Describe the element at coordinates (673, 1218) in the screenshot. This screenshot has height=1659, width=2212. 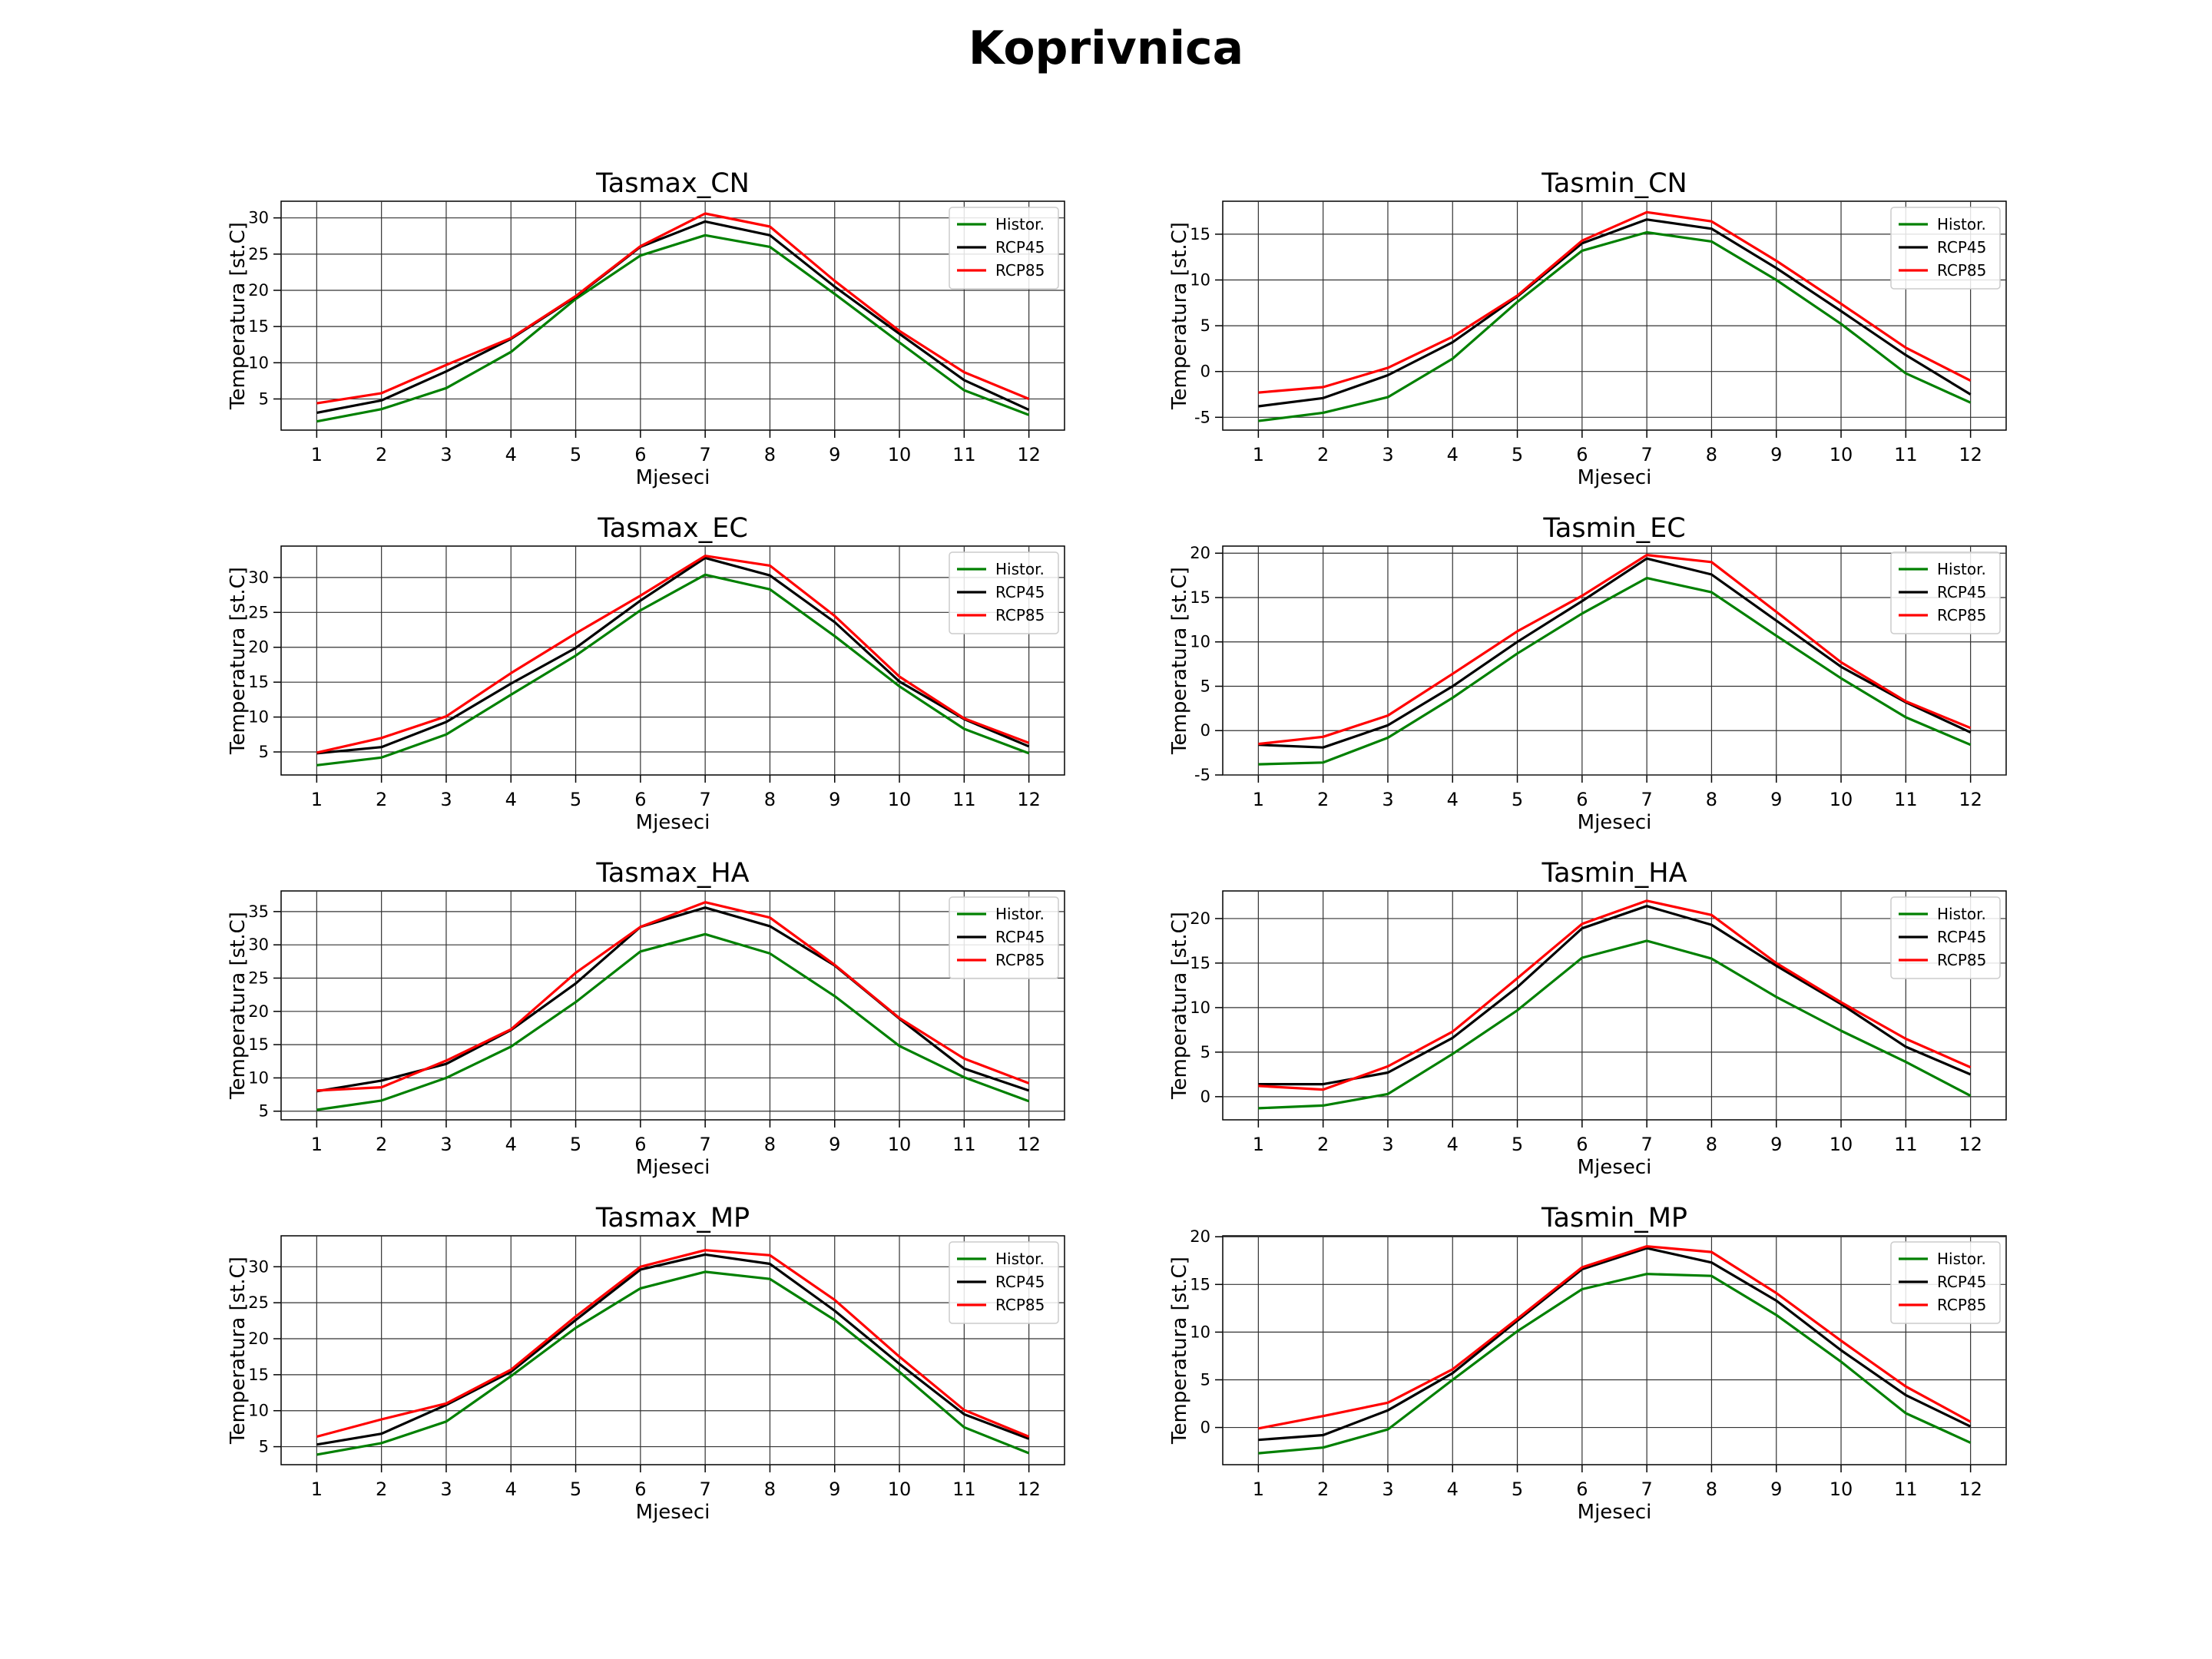
I see `subplot-title: Tasmax_MP` at that location.